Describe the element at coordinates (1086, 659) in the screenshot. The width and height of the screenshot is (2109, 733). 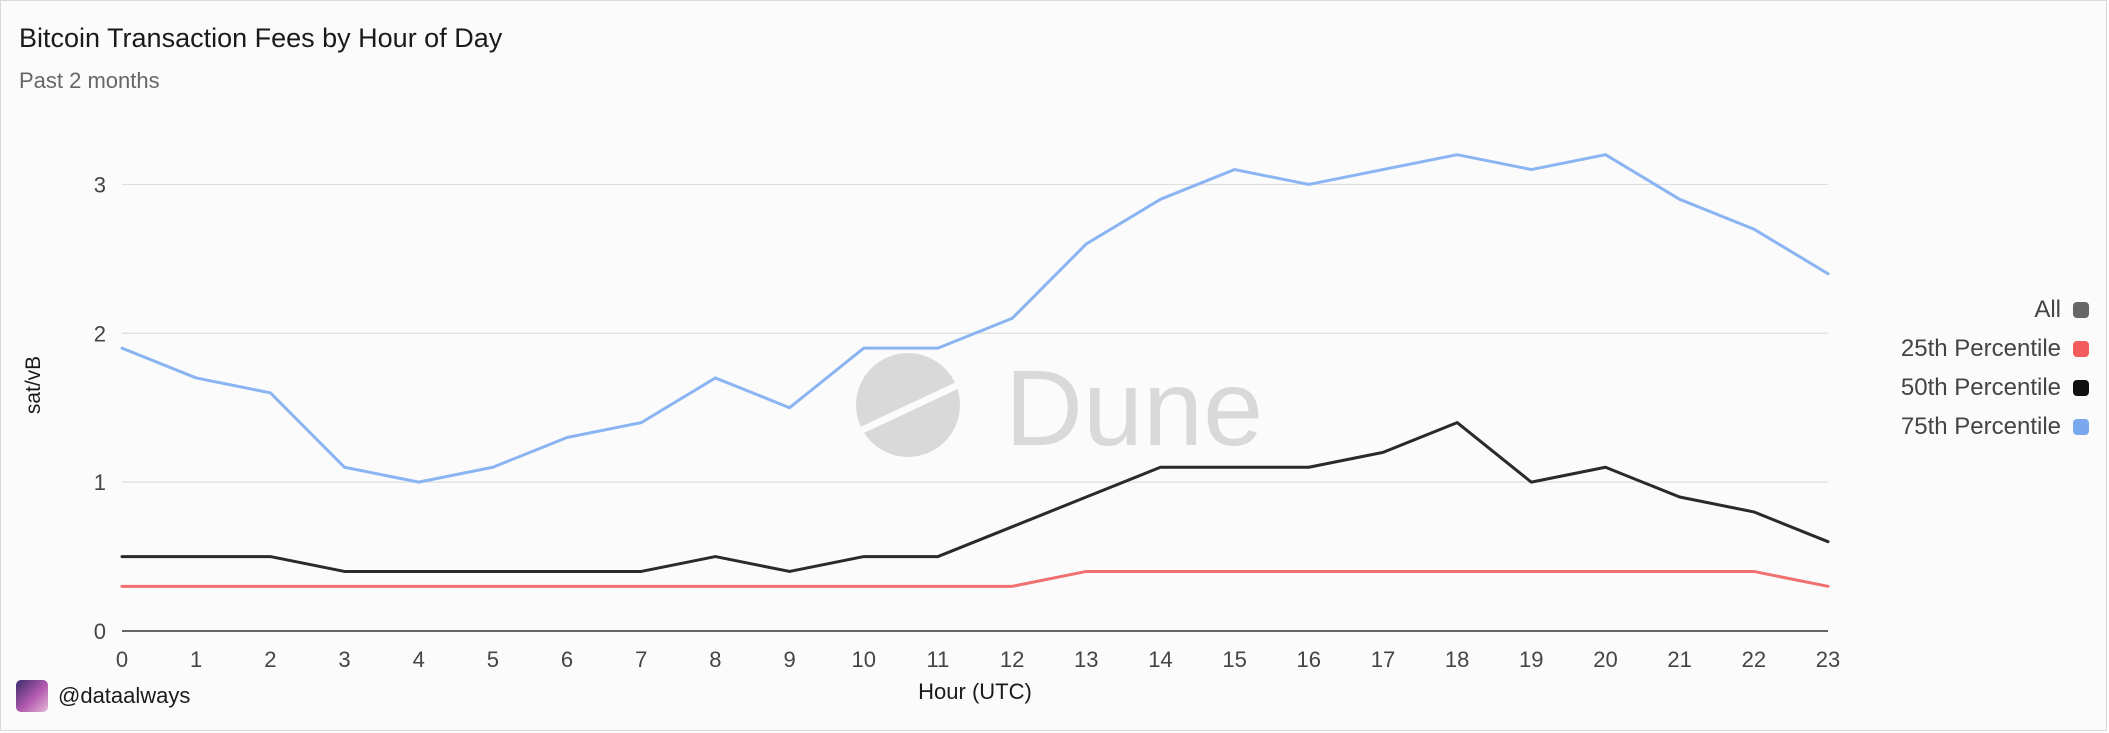
I see `x-tick-label: 13` at that location.